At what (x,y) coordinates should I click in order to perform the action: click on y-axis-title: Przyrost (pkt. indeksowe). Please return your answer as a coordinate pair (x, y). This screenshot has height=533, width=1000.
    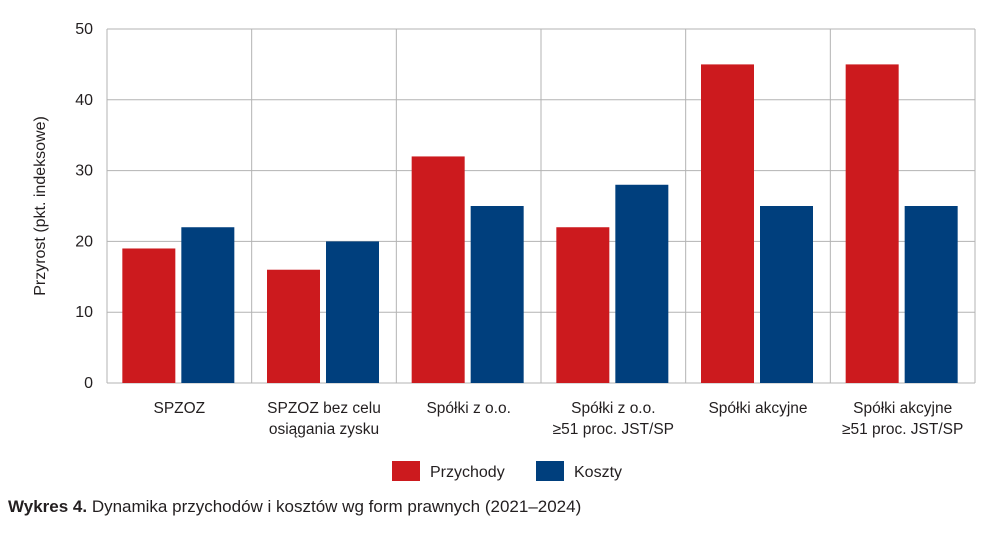
    Looking at the image, I should click on (40, 206).